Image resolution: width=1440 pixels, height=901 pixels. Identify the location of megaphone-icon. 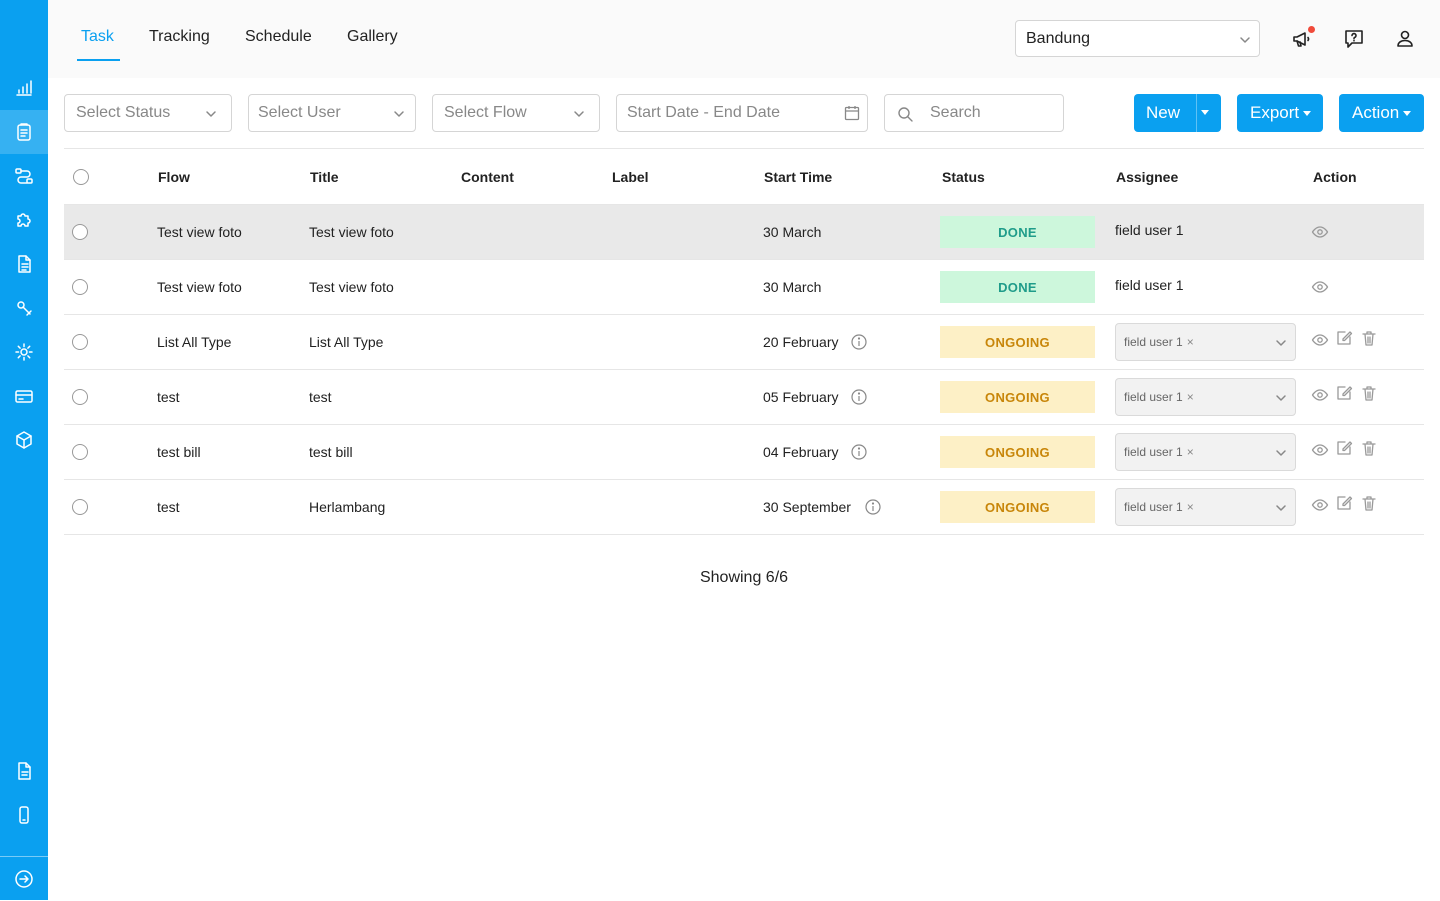
(1301, 39).